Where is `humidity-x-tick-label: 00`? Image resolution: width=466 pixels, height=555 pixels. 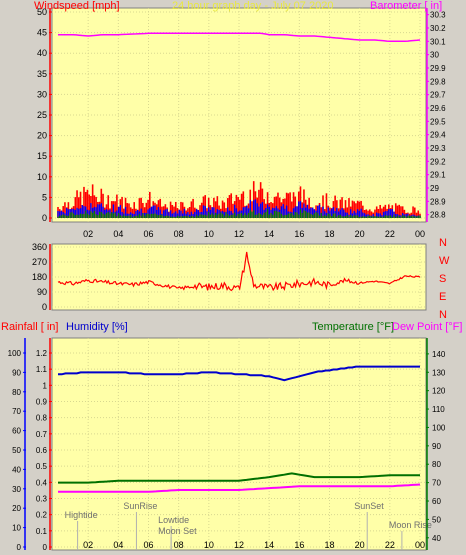 humidity-x-tick-label: 00 is located at coordinates (420, 545).